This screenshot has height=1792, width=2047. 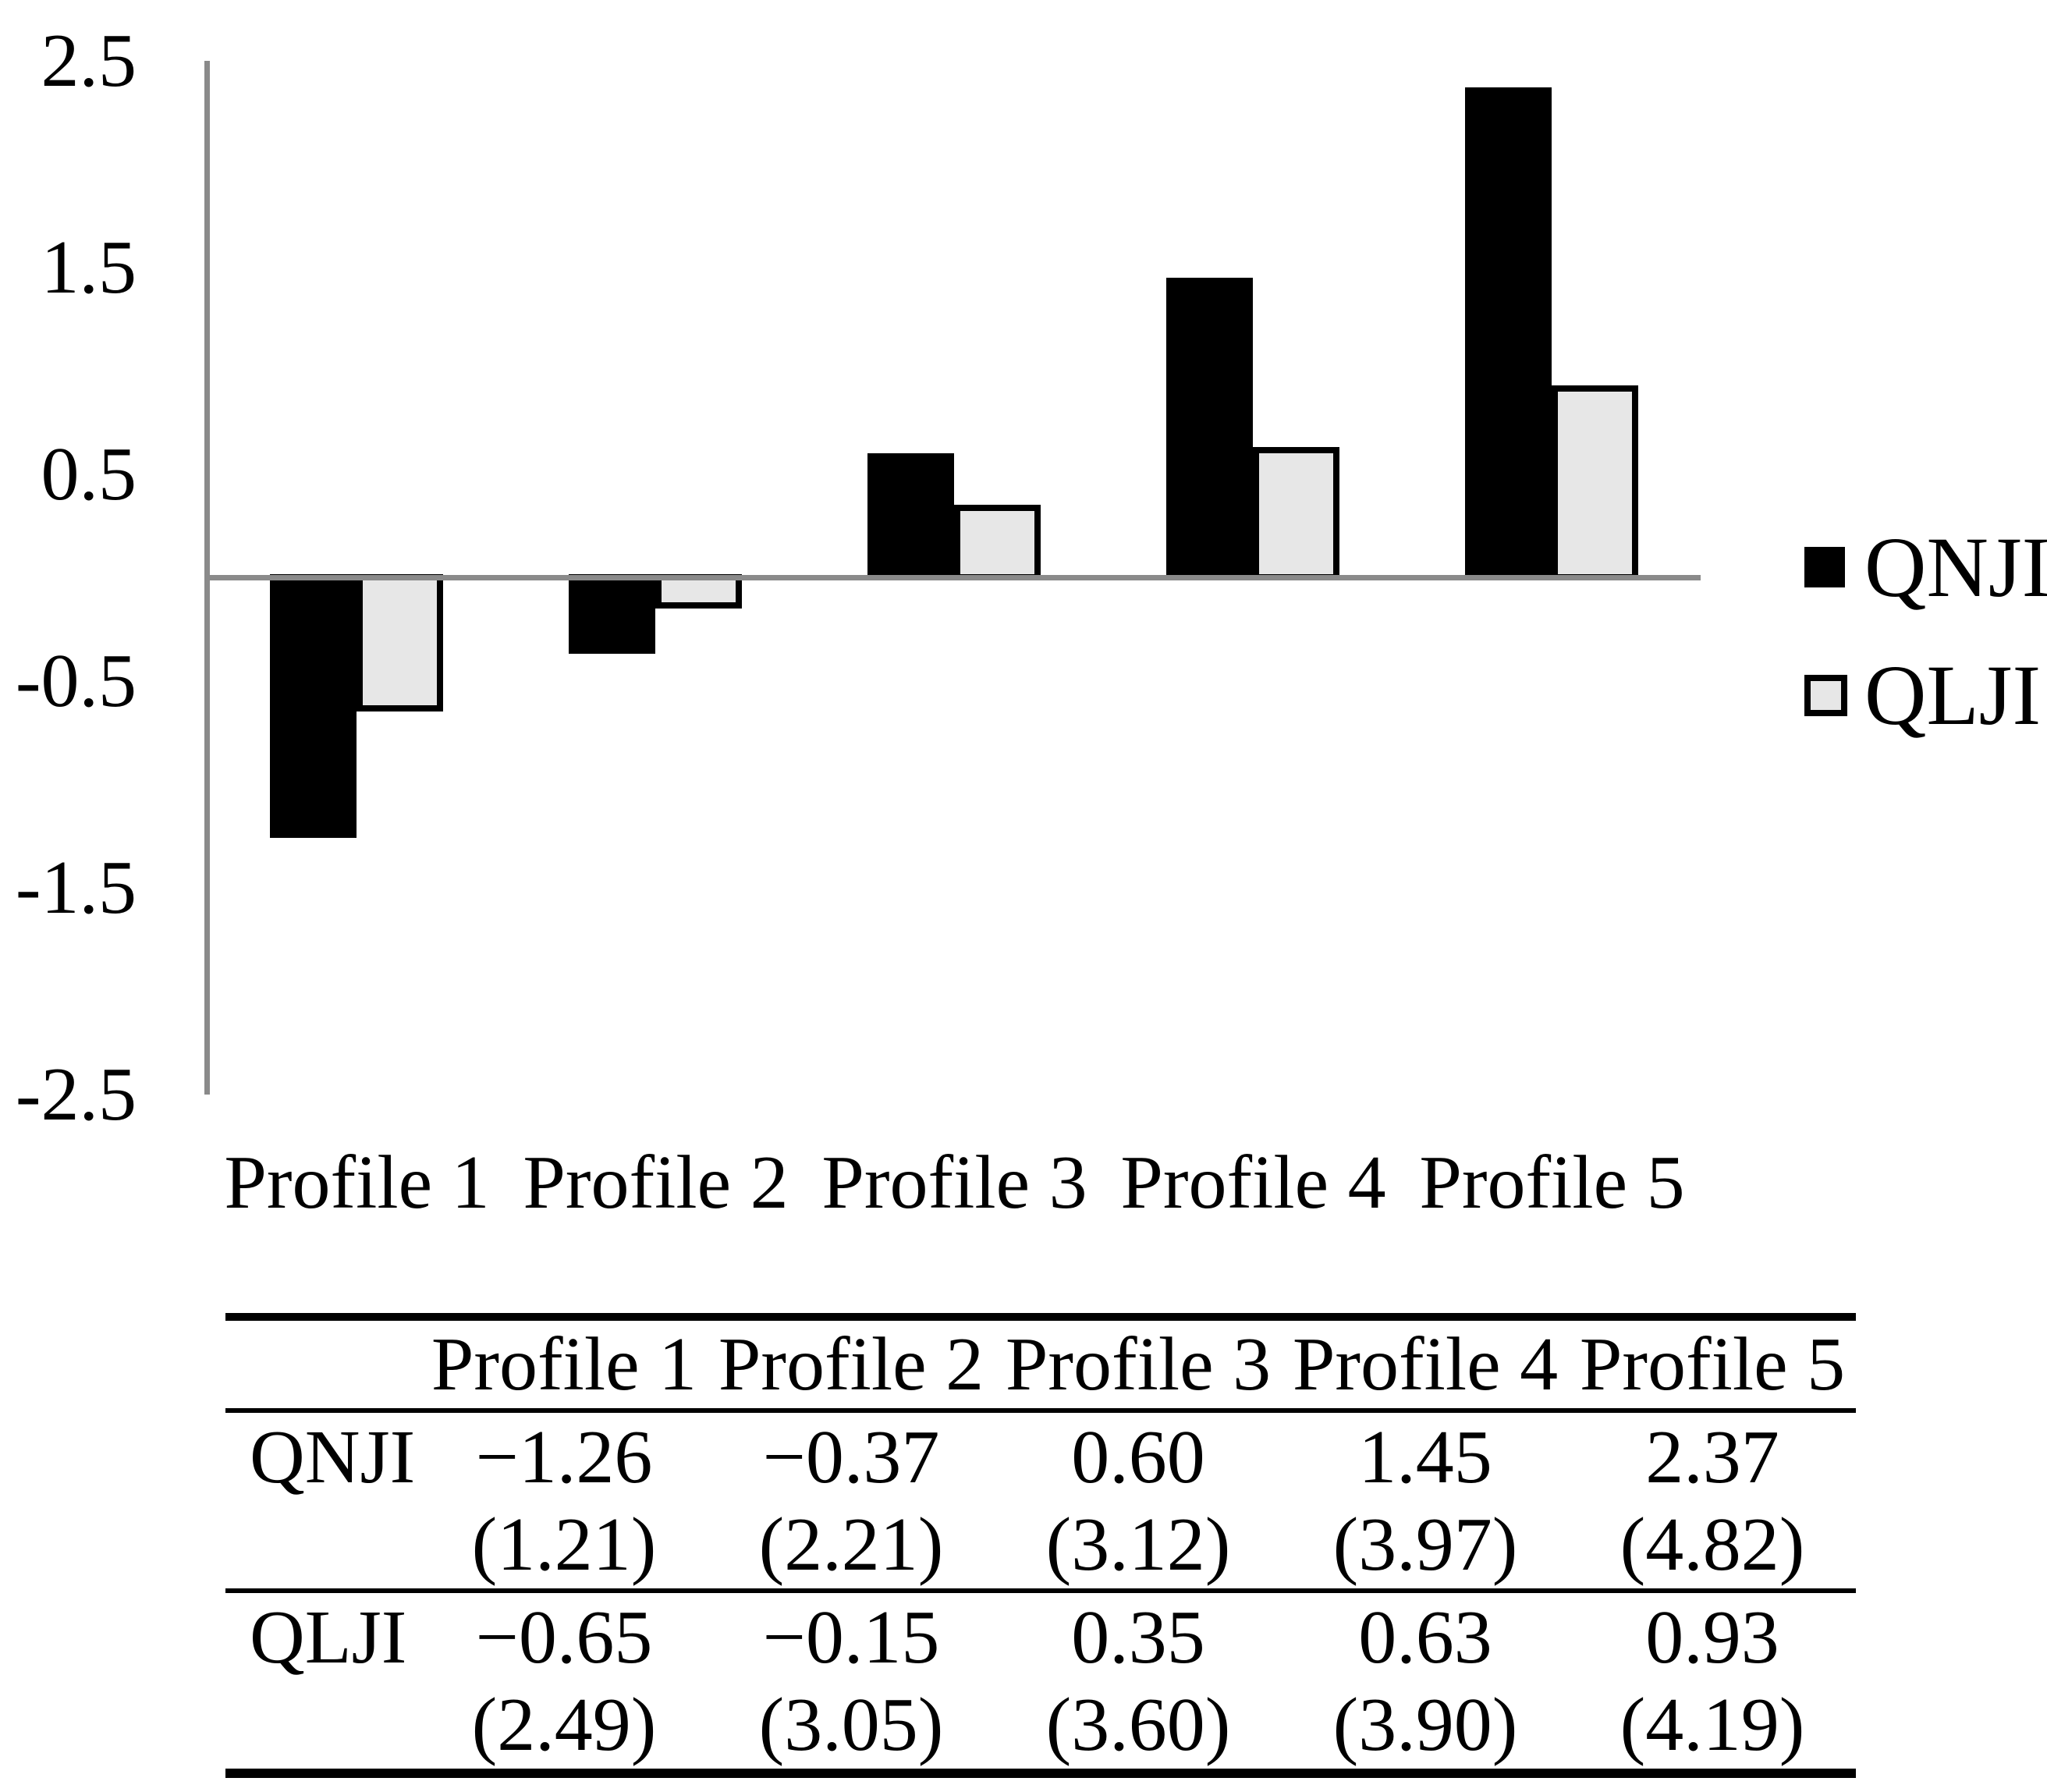 I want to click on x-axis-zero-line, so click(x=952, y=577).